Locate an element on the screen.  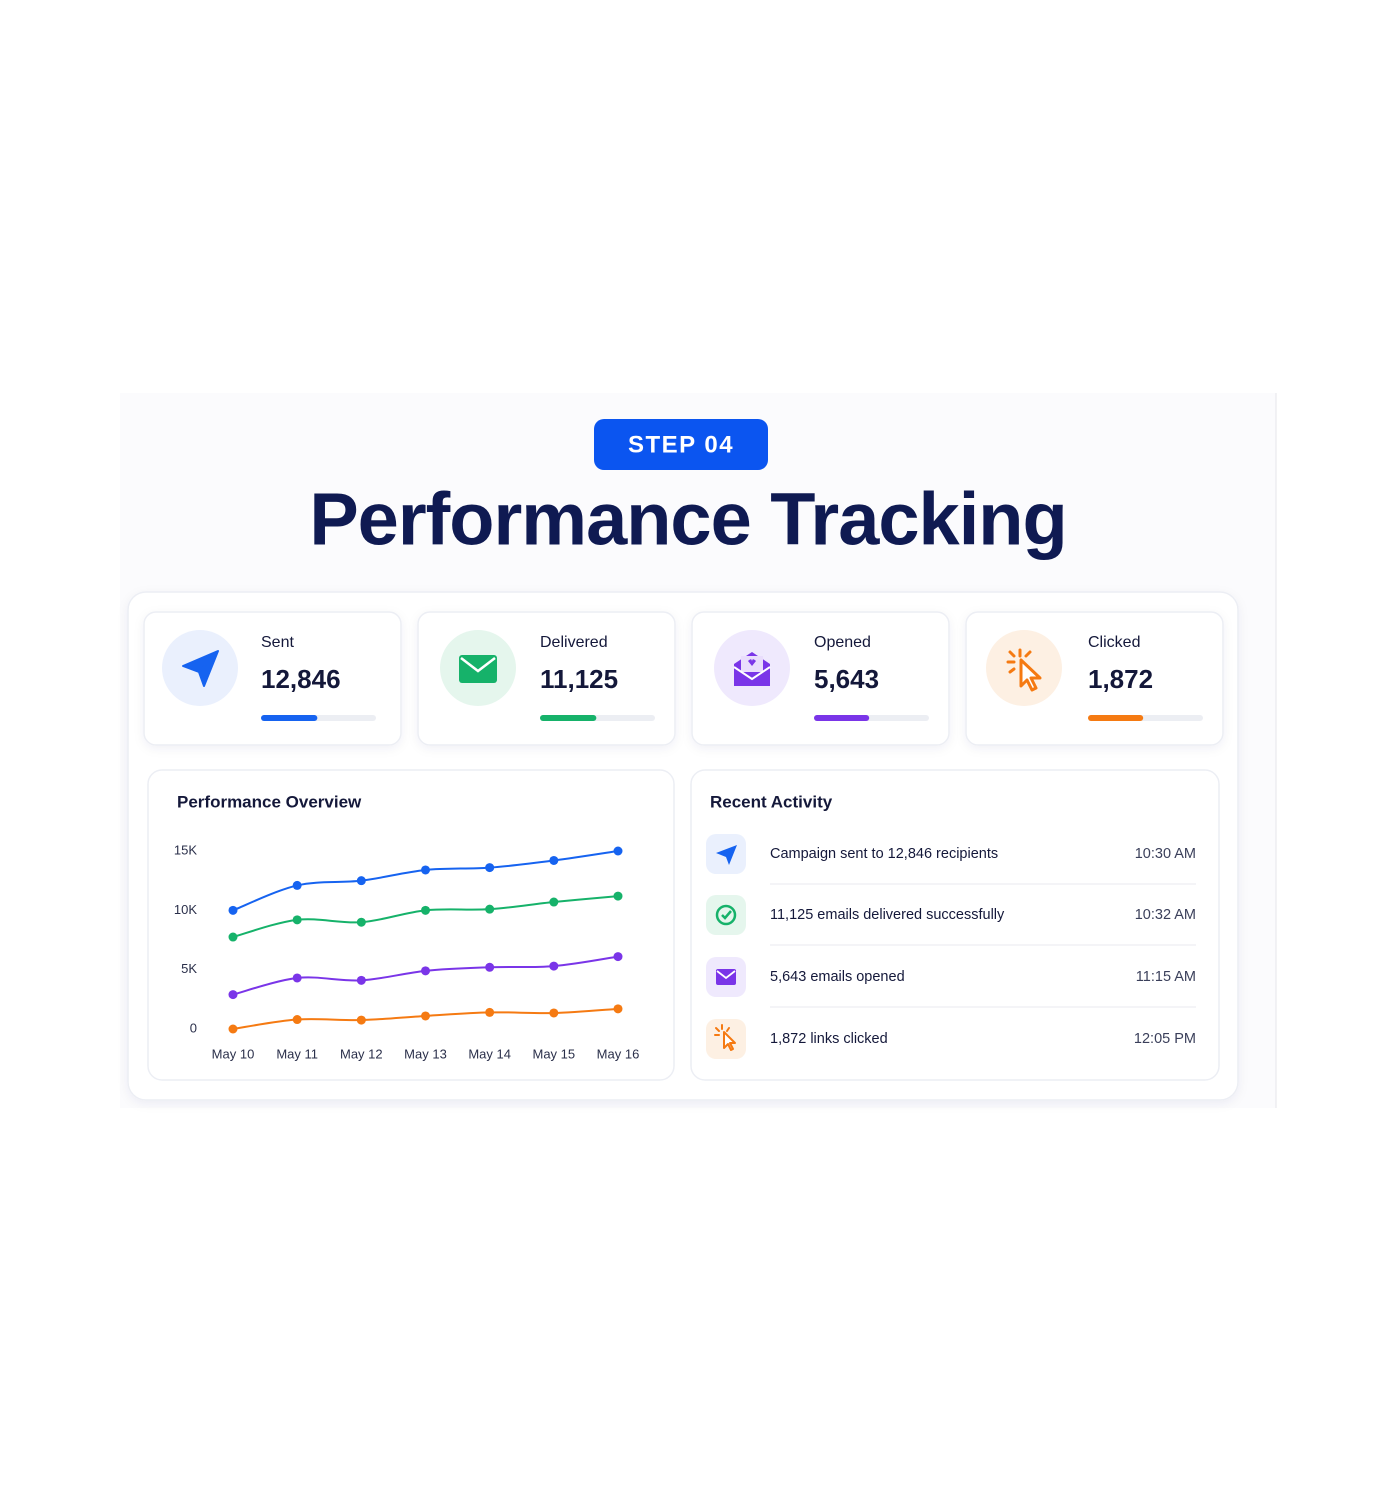
stat-label: Opened is located at coordinates (842, 642).